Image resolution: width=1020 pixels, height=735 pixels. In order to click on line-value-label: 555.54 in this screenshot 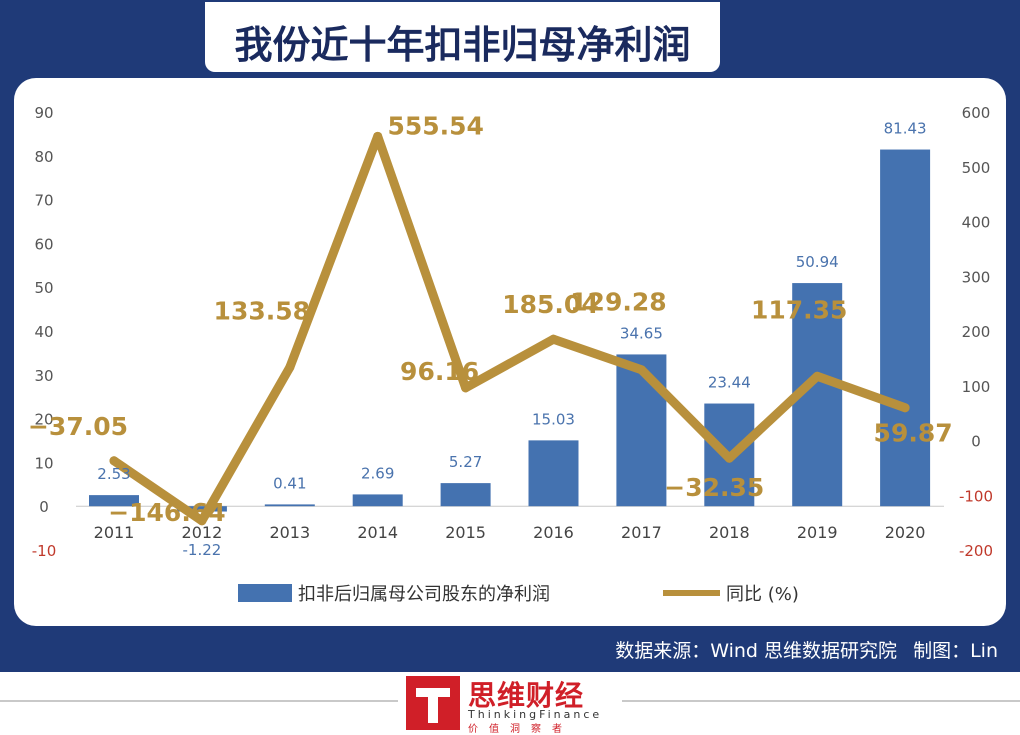, I will do `click(435, 125)`.